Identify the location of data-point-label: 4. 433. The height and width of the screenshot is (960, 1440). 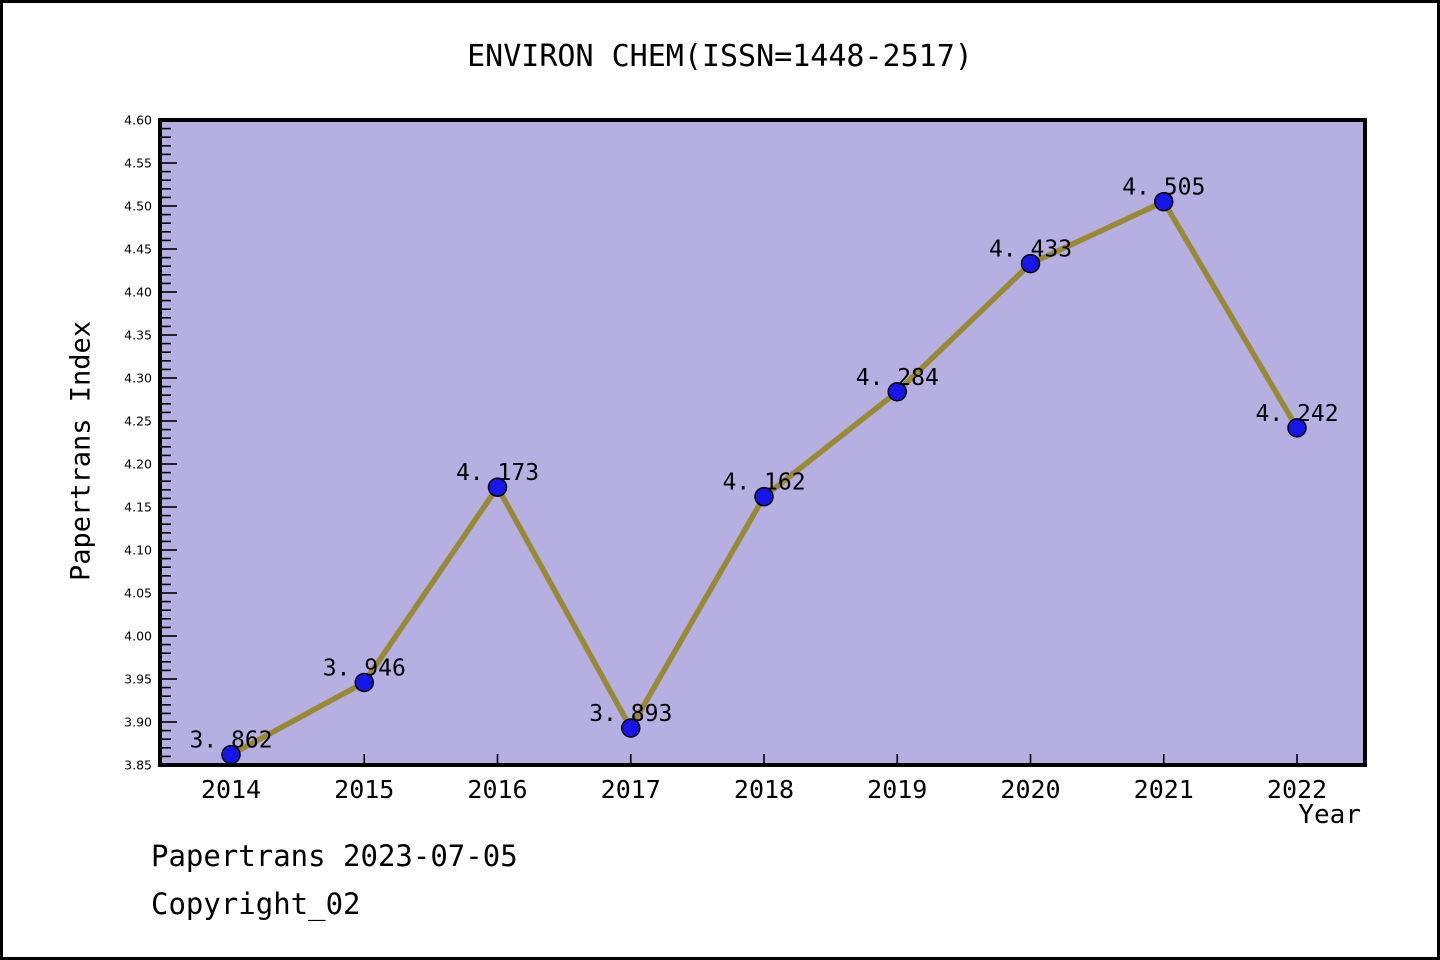
(1030, 250).